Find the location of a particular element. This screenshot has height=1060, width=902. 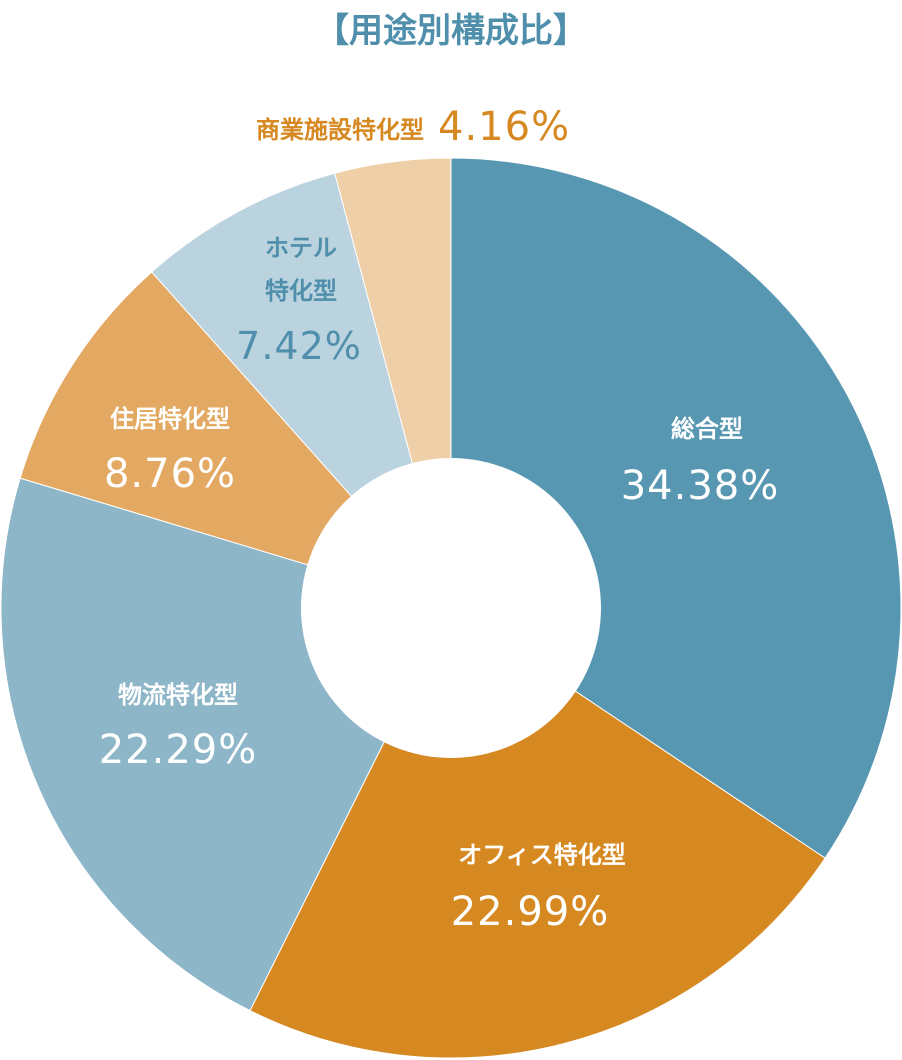

slice-label-commercial: 商業施設特化型 is located at coordinates (340, 130).